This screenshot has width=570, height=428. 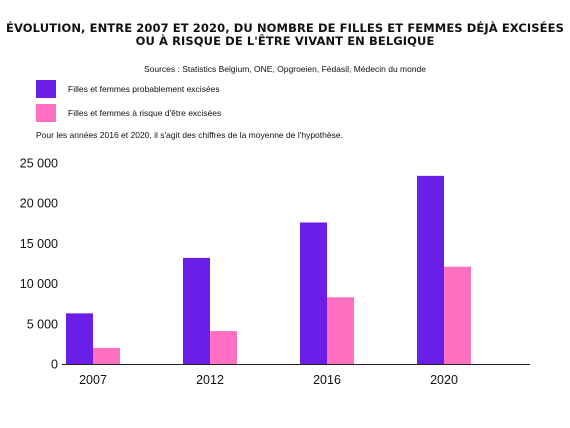 What do you see at coordinates (39, 244) in the screenshot?
I see `y-tick-label: 15 000` at bounding box center [39, 244].